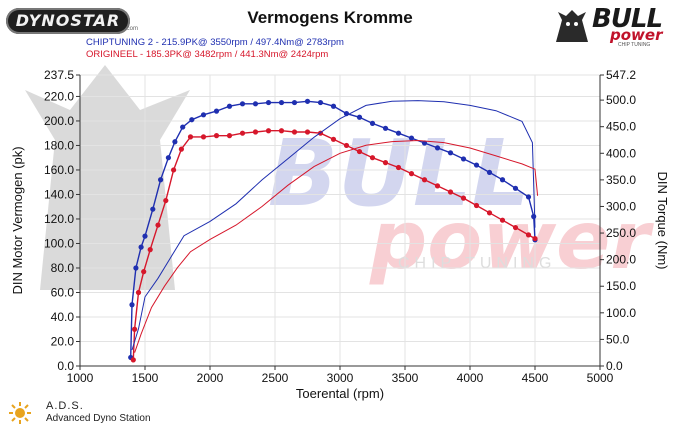 This screenshot has height=428, width=694. I want to click on y-axis-label: DIN Motor Vermogen (pk), so click(17, 220).